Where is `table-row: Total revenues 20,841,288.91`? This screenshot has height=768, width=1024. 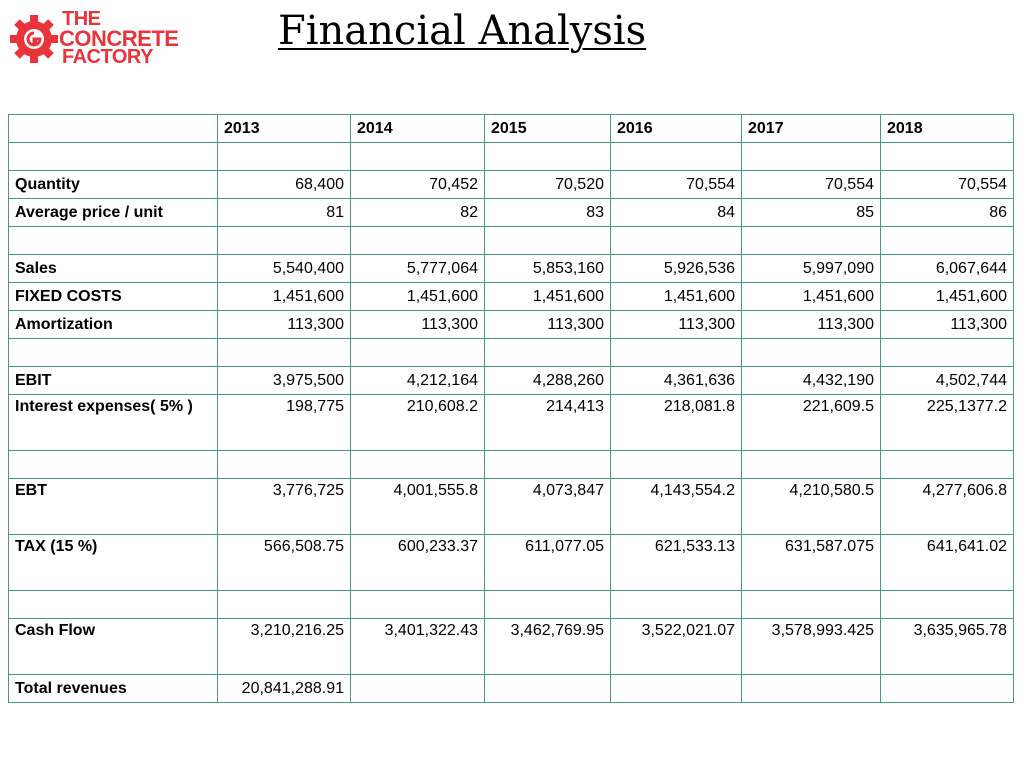
table-row: Total revenues 20,841,288.91 is located at coordinates (511, 688).